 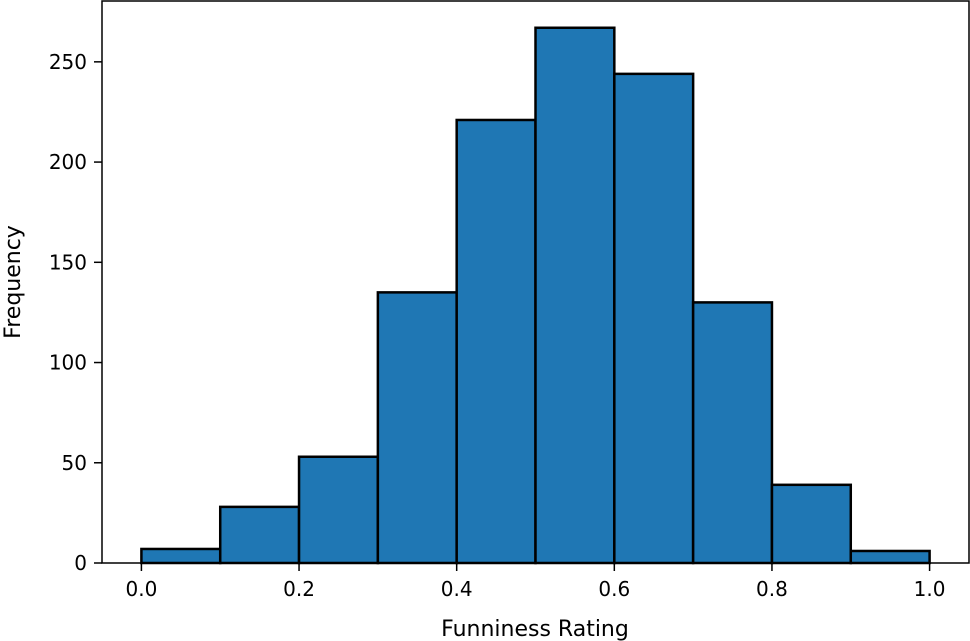 I want to click on y-axis-title: Frequency, so click(x=13, y=282).